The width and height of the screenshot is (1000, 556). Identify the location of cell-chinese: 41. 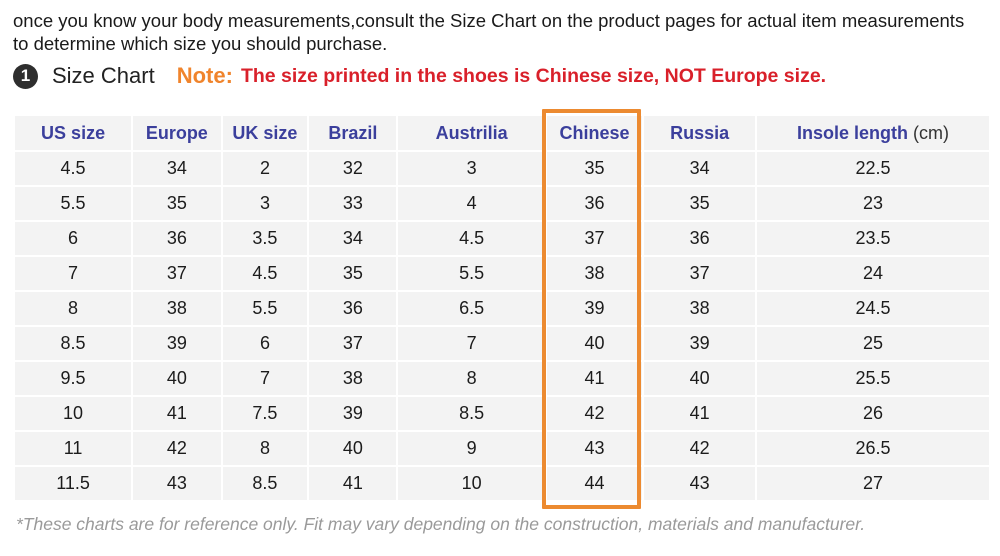
(594, 378).